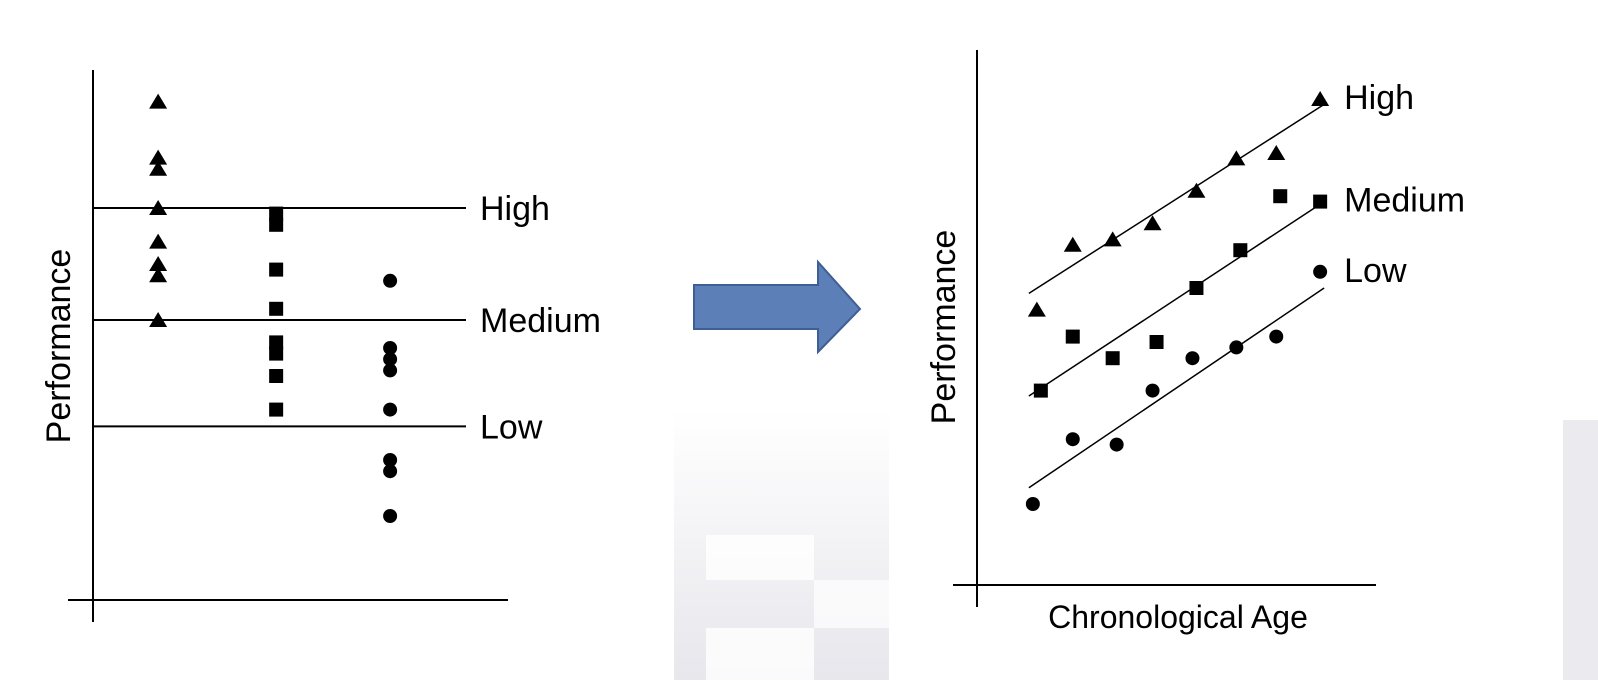  I want to click on series-labels: High Medium Low, so click(1404, 184).